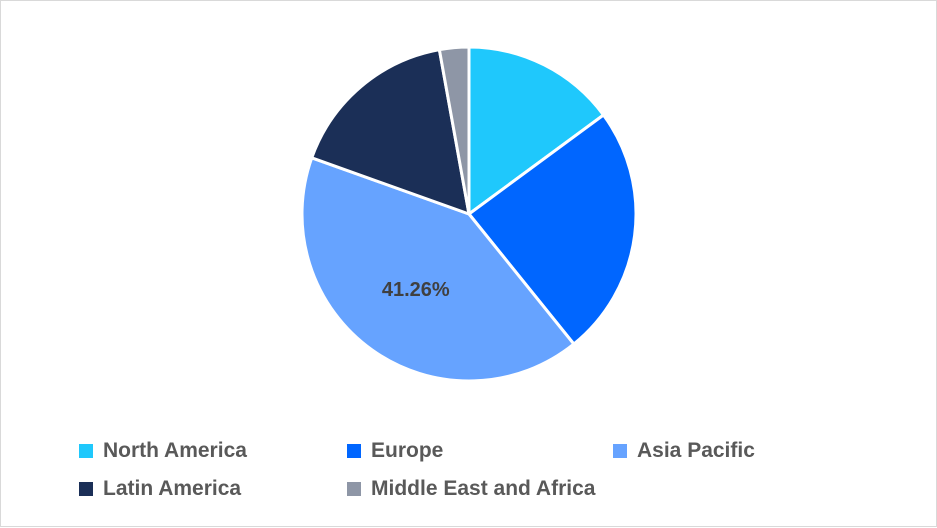 The width and height of the screenshot is (937, 528). What do you see at coordinates (552, 229) in the screenshot?
I see `pie-slice-europe` at bounding box center [552, 229].